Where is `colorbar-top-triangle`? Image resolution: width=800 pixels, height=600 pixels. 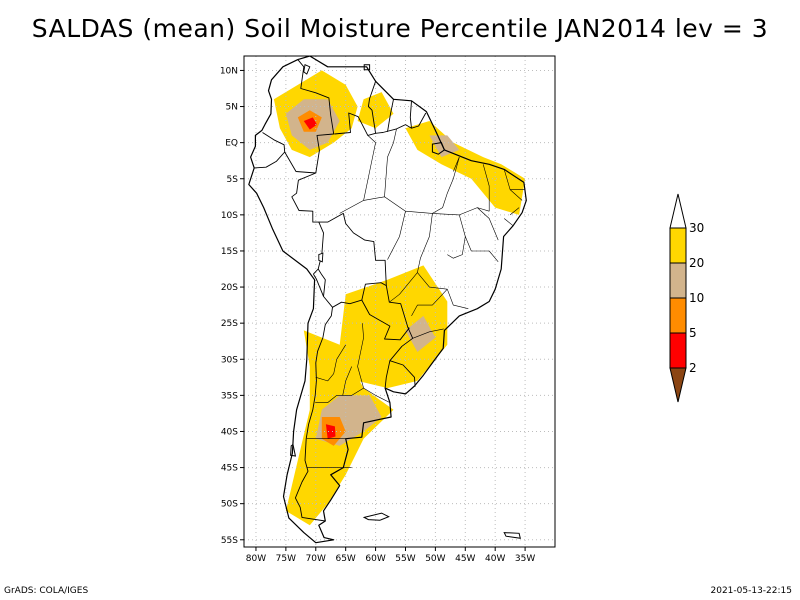 colorbar-top-triangle is located at coordinates (678, 211).